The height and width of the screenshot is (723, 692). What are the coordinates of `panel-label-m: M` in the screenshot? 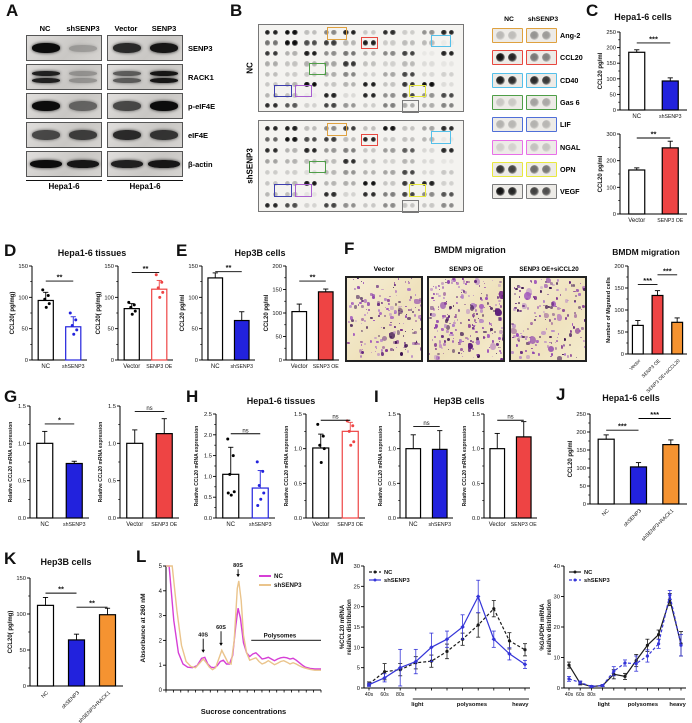 It's located at (337, 558).